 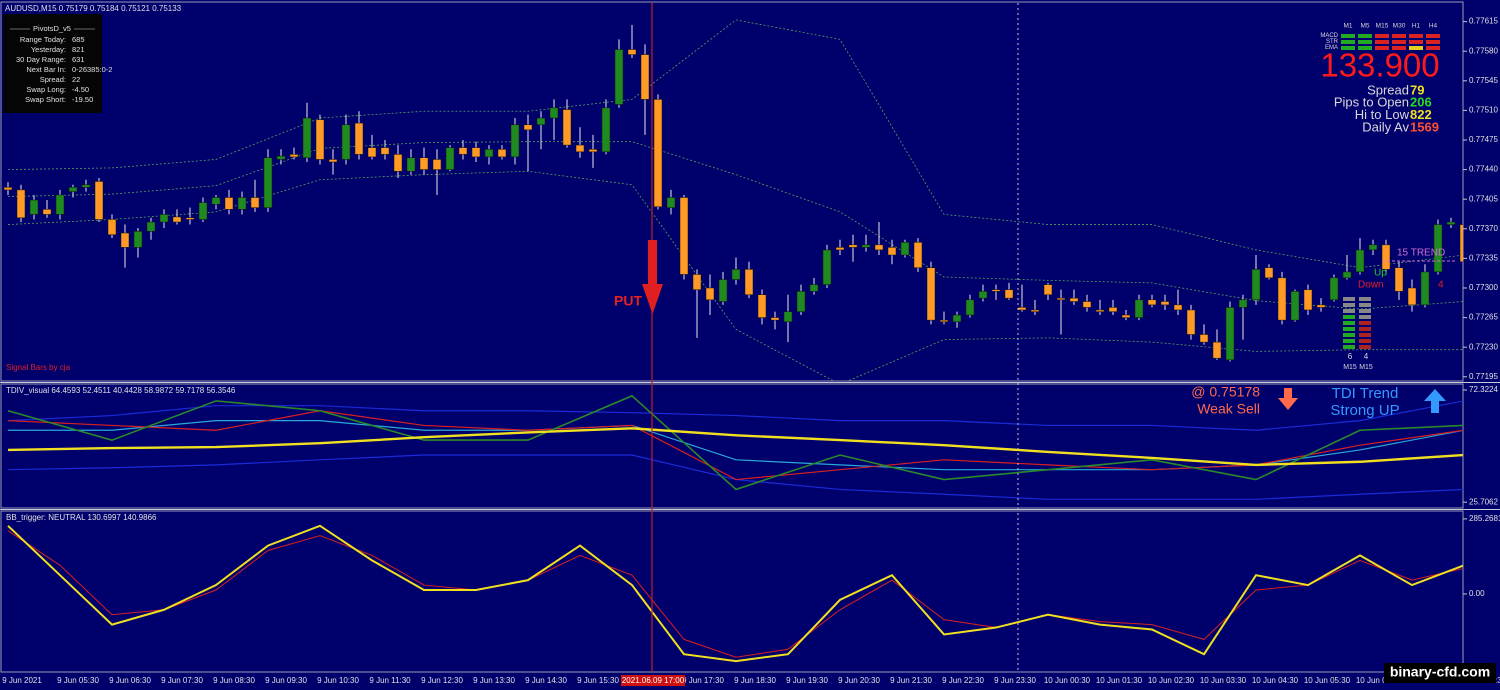 I want to click on tdi-plot, so click(x=735, y=447).